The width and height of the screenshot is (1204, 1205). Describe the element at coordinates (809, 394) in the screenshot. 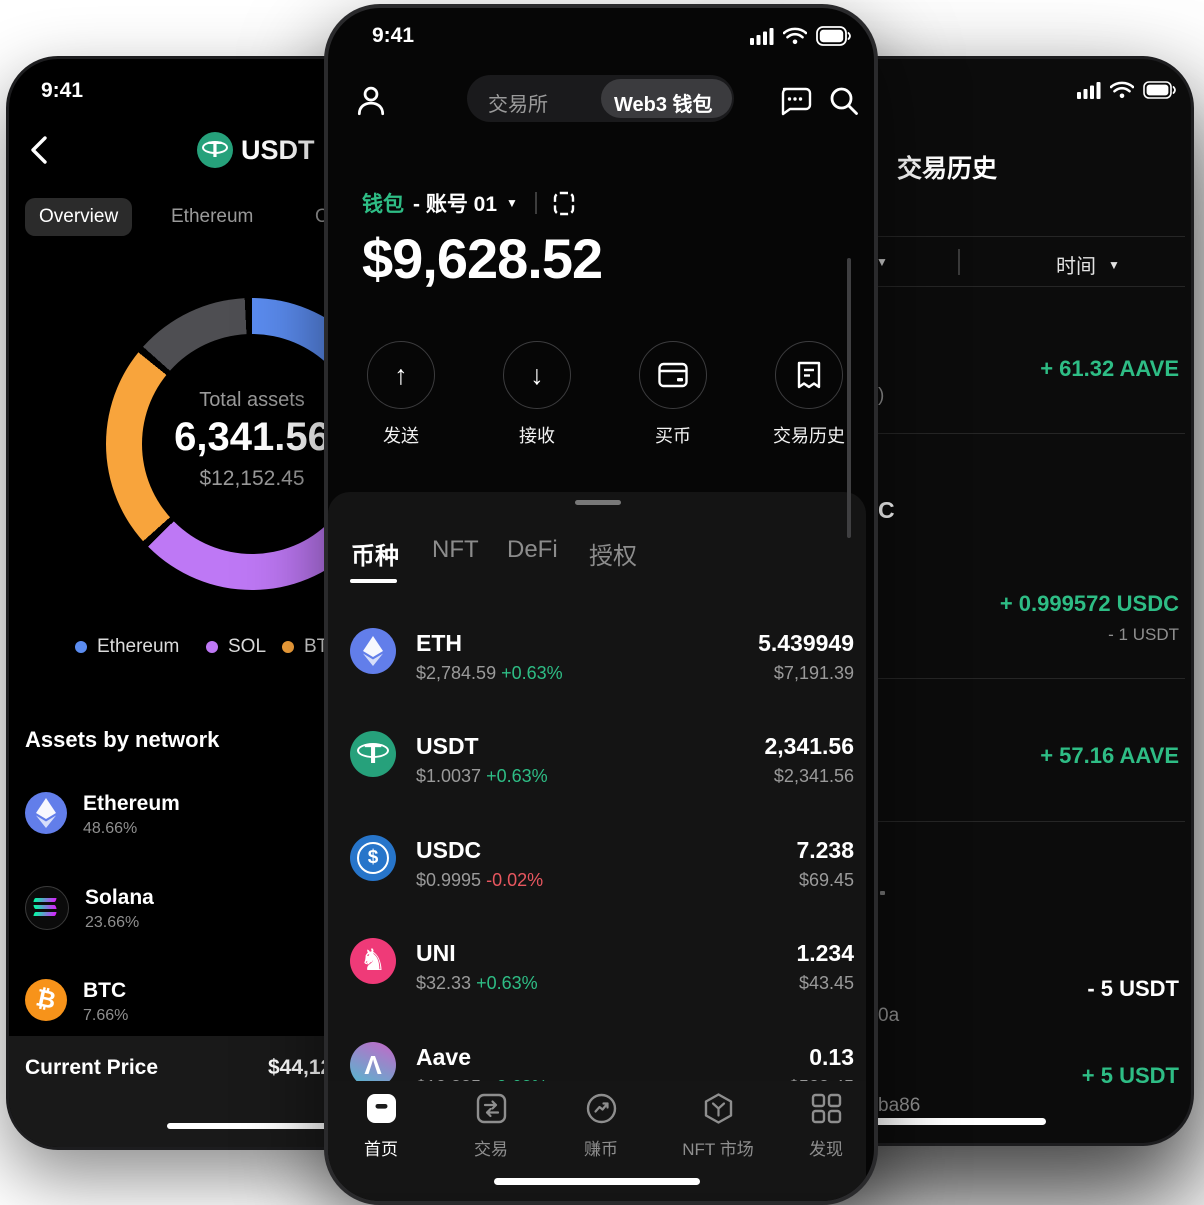

I see `transaction-history-button: 交易历史` at that location.